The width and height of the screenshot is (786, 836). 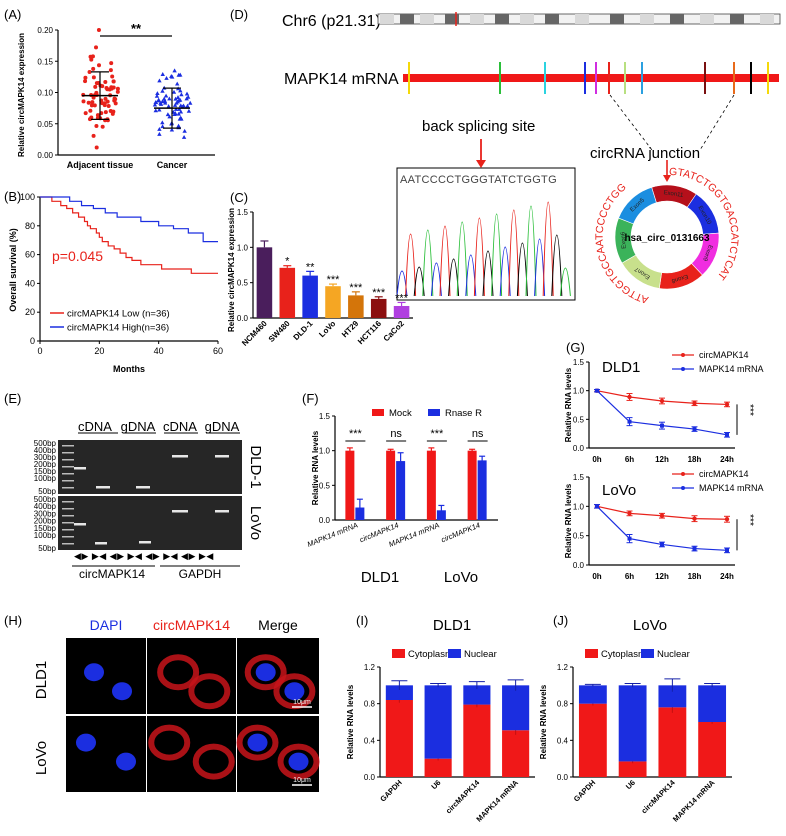 What do you see at coordinates (400, 413) in the screenshot?
I see `chart-f-legend-label: Mock` at bounding box center [400, 413].